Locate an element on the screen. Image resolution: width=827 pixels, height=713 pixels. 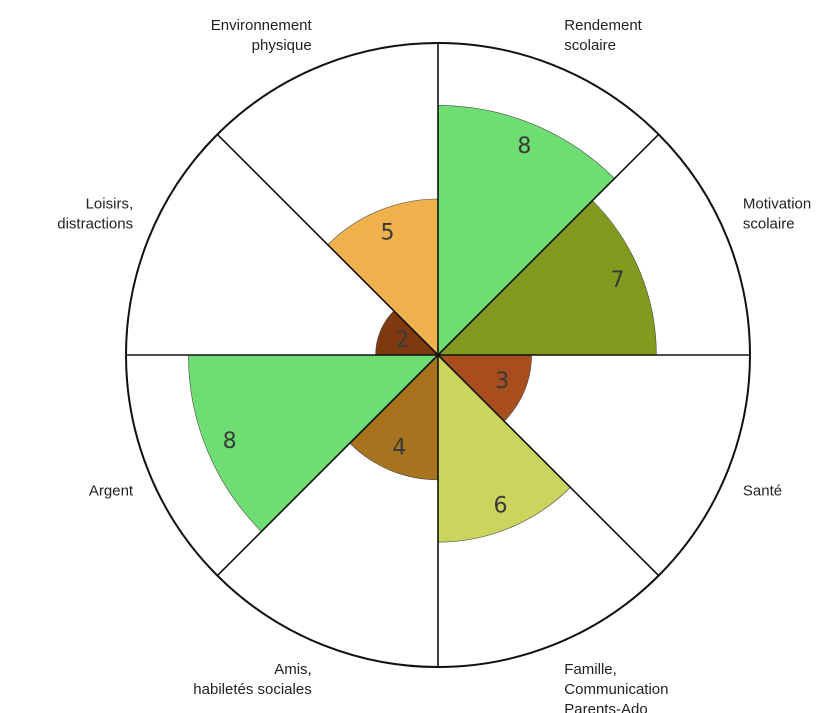
category-label-line: Parents-Ado is located at coordinates (605, 707).